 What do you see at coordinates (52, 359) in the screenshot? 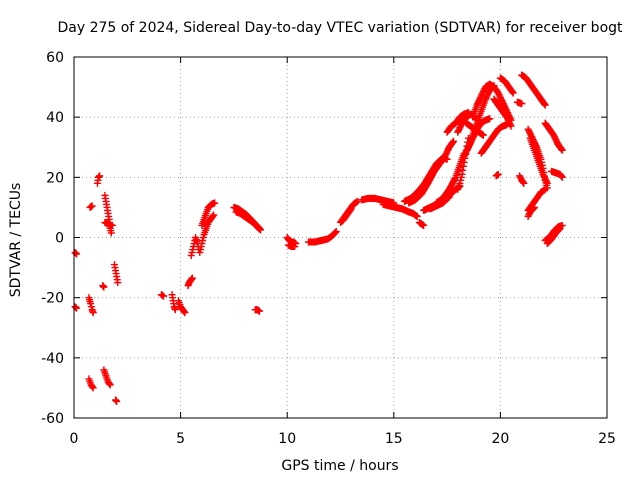
I see `y-tick-label: -40` at bounding box center [52, 359].